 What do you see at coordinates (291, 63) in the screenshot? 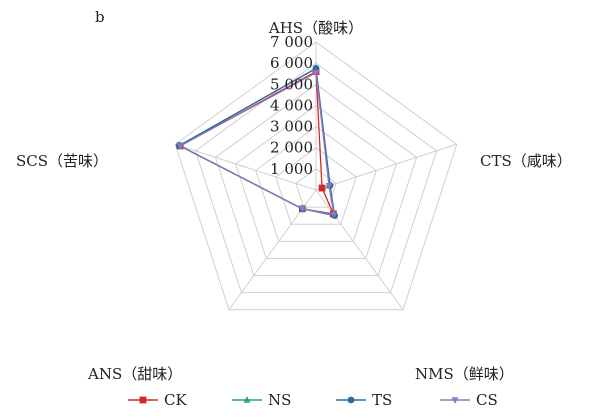
I see `tick-label: 6 000` at bounding box center [291, 63].